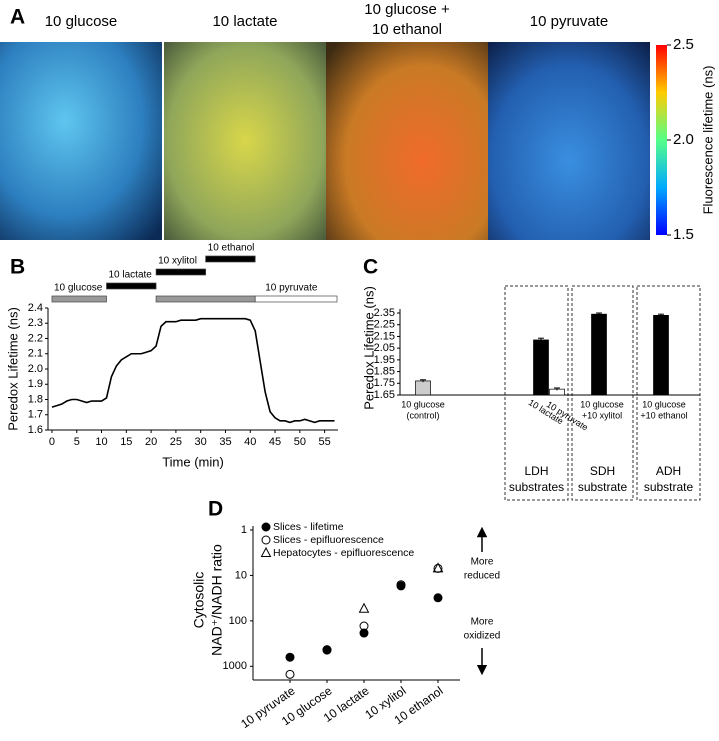 This screenshot has width=719, height=741. Describe the element at coordinates (231, 248) in the screenshot. I see `period-label: 10 ethanol` at that location.